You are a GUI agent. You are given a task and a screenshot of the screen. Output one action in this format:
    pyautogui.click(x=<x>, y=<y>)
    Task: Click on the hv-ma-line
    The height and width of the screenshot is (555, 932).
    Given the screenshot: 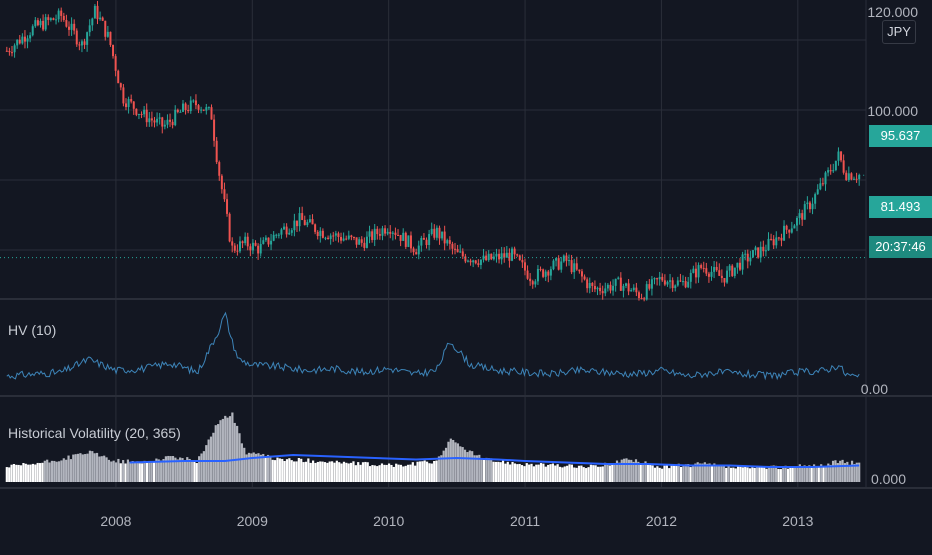 What is the action you would take?
    pyautogui.click(x=494, y=460)
    